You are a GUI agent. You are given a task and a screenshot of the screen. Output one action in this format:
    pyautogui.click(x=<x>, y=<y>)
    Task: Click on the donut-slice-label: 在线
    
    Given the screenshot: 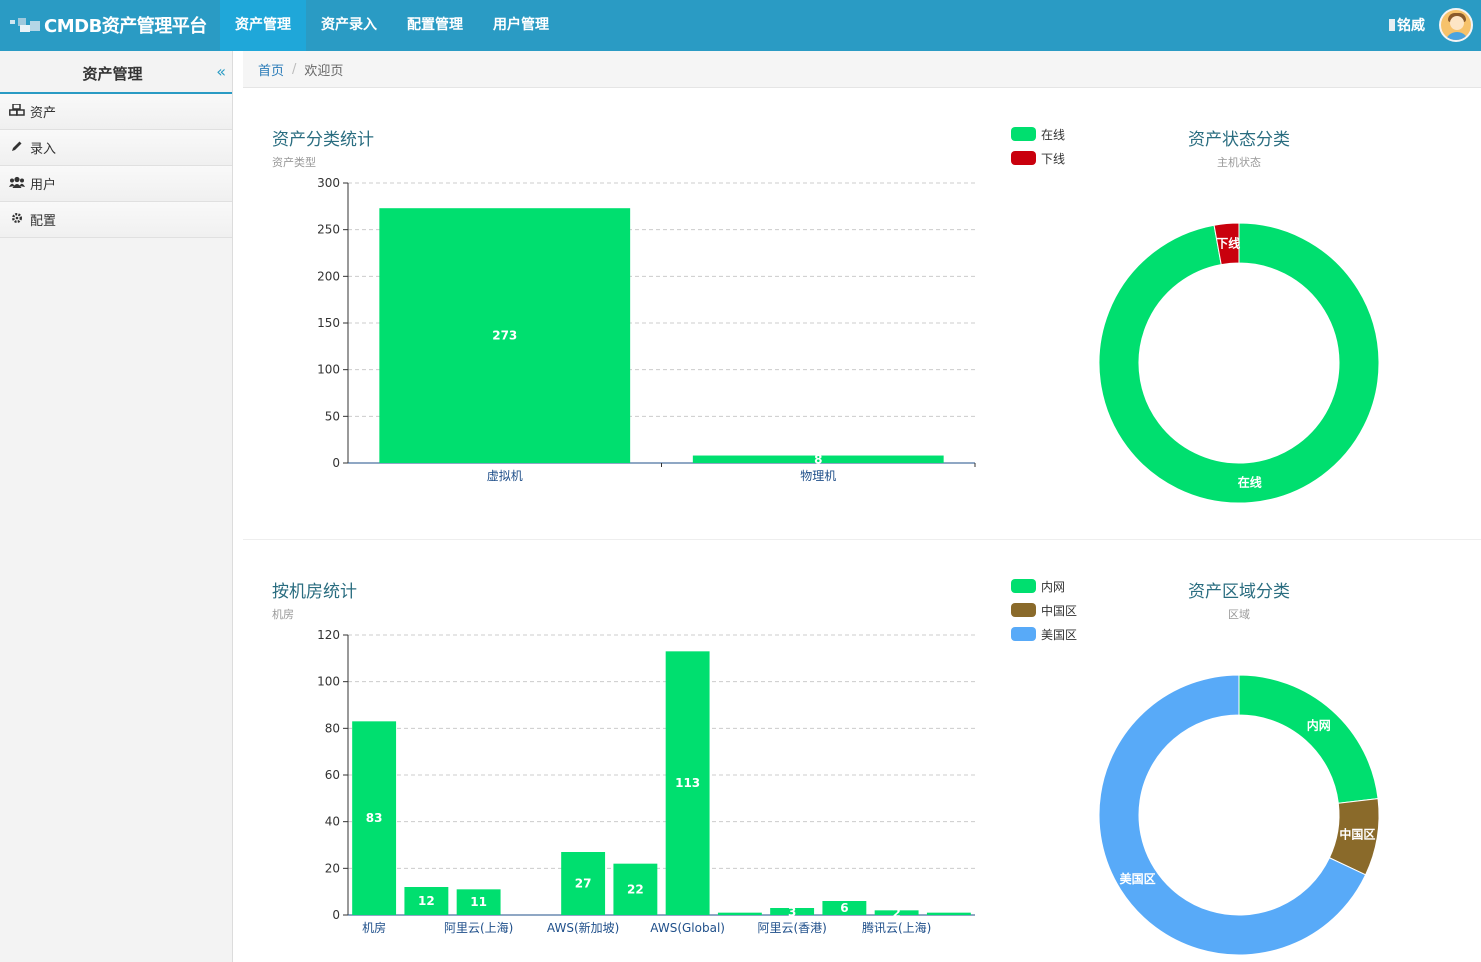 What is the action you would take?
    pyautogui.click(x=1250, y=482)
    